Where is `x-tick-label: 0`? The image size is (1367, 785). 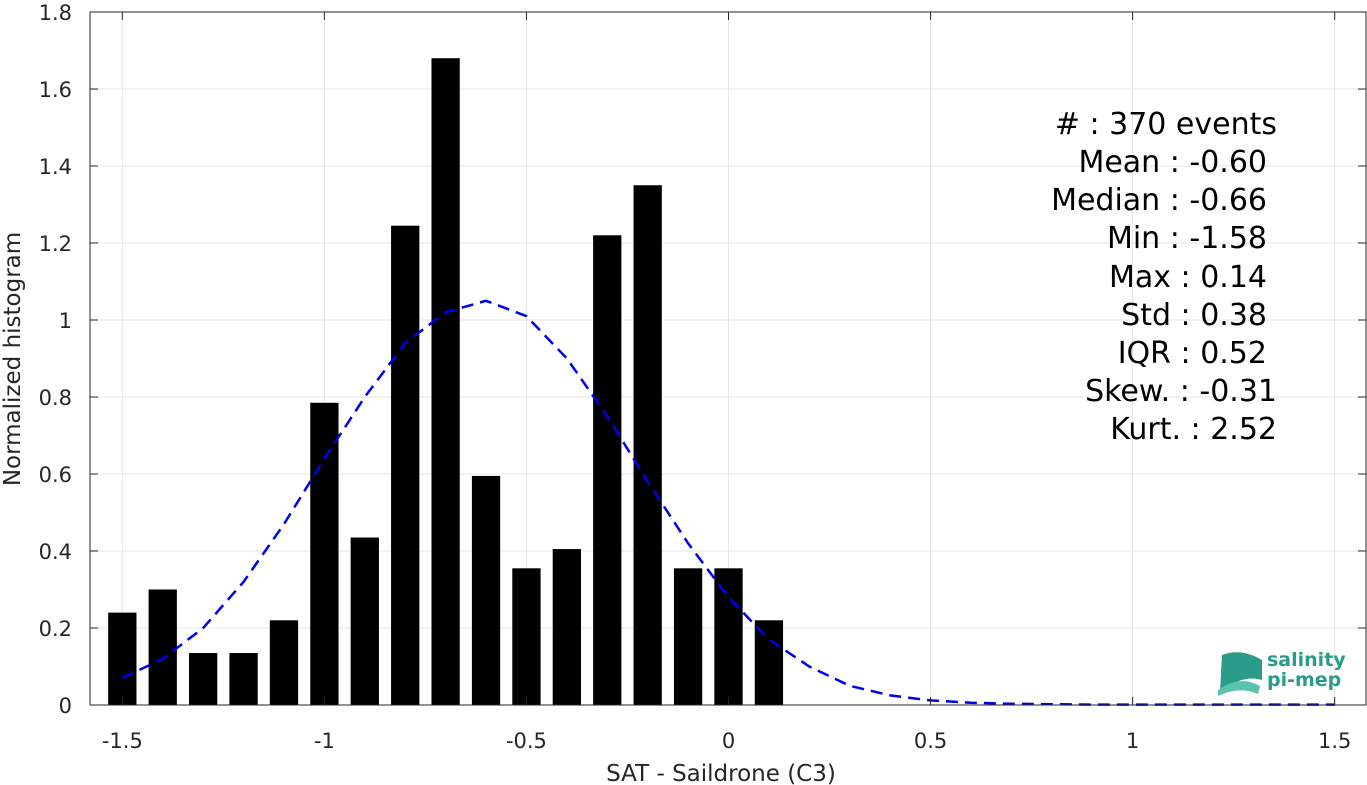 x-tick-label: 0 is located at coordinates (728, 741).